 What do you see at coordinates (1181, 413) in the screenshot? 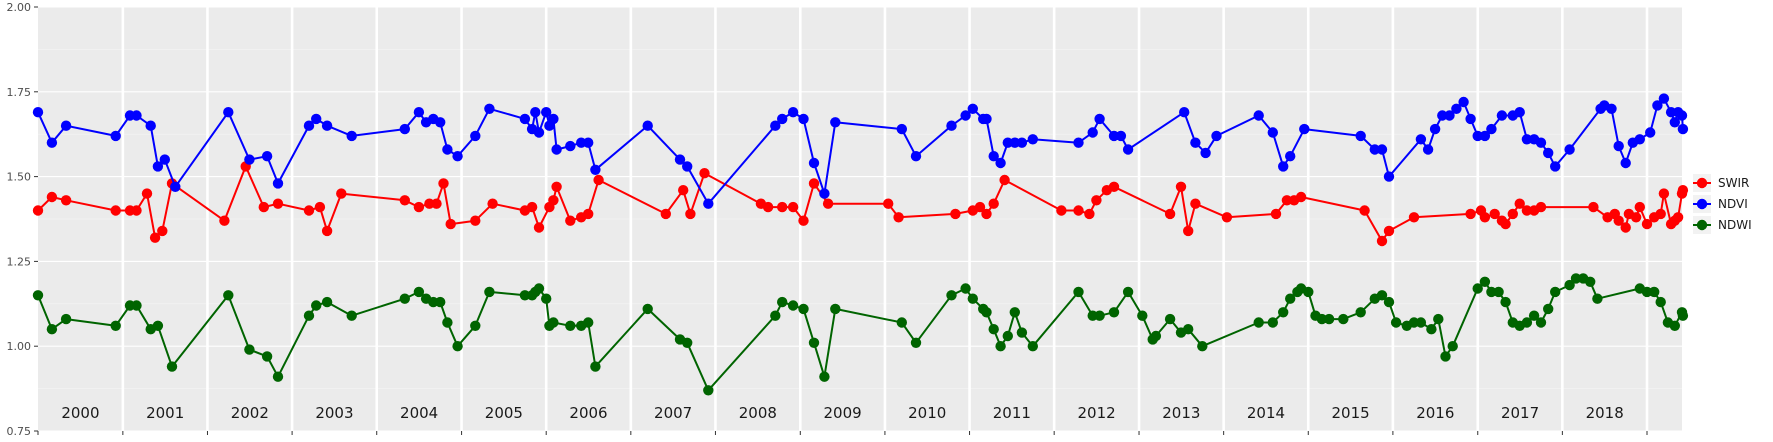
I see `year-label: 2013` at bounding box center [1181, 413].